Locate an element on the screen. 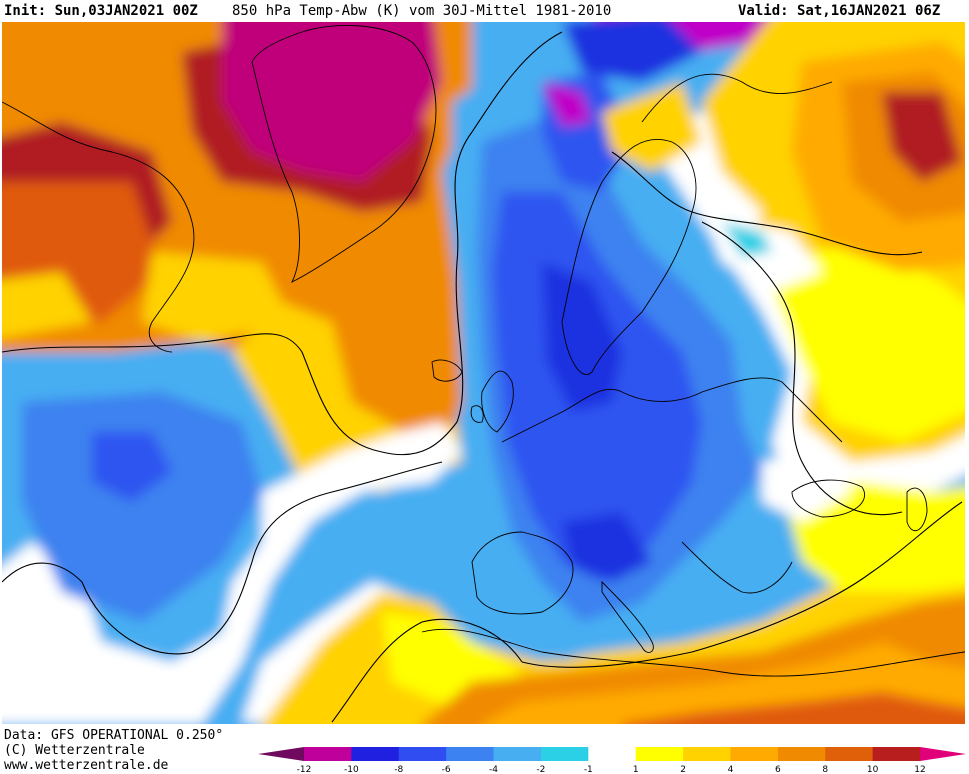 The image size is (969, 774). field-russia-yellow is located at coordinates (863, 342).